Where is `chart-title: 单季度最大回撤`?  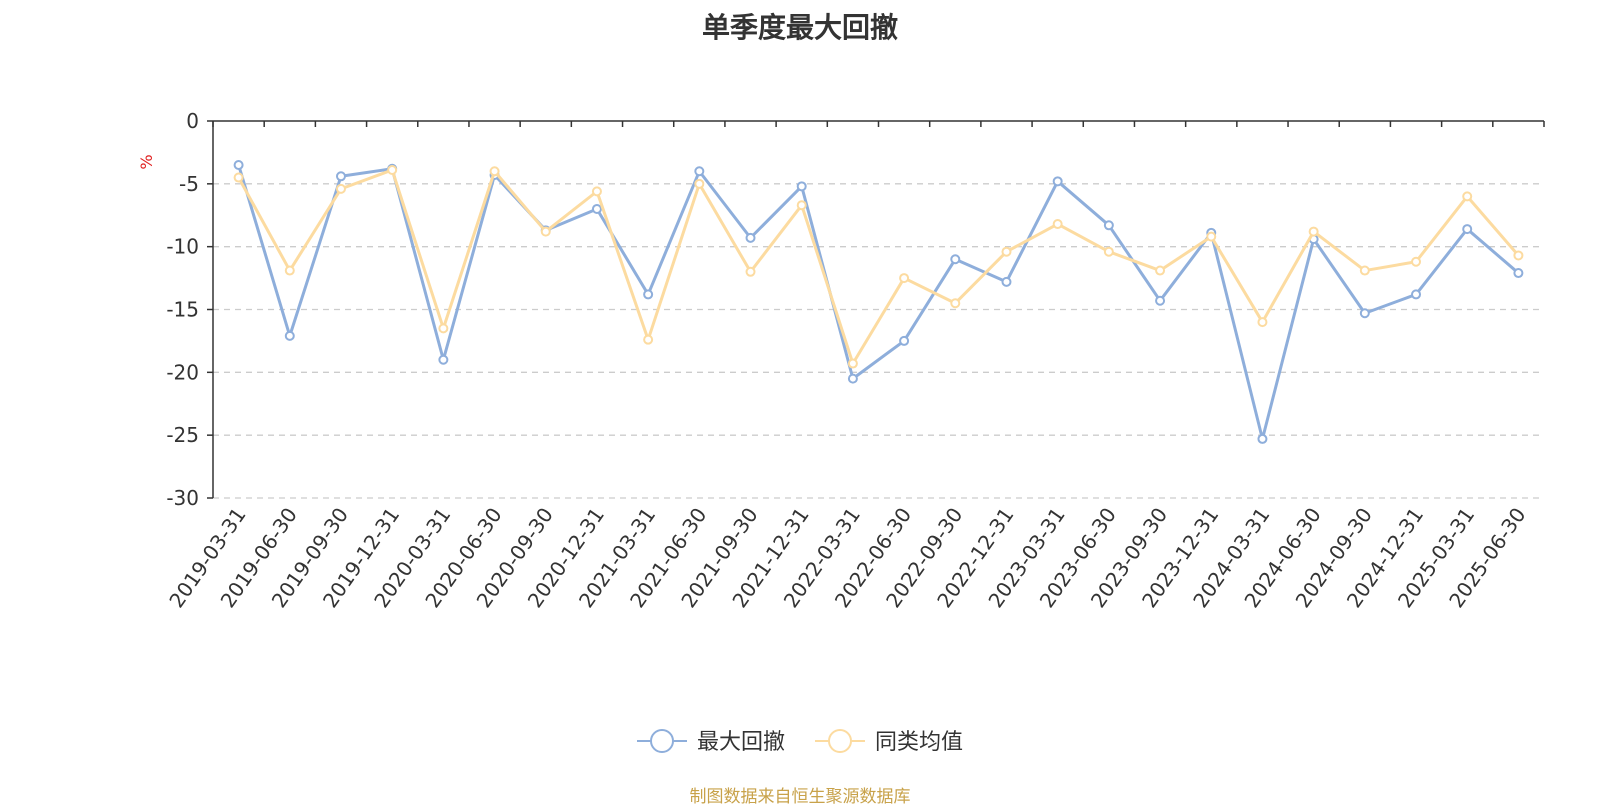
chart-title: 单季度最大回撤 is located at coordinates (799, 27).